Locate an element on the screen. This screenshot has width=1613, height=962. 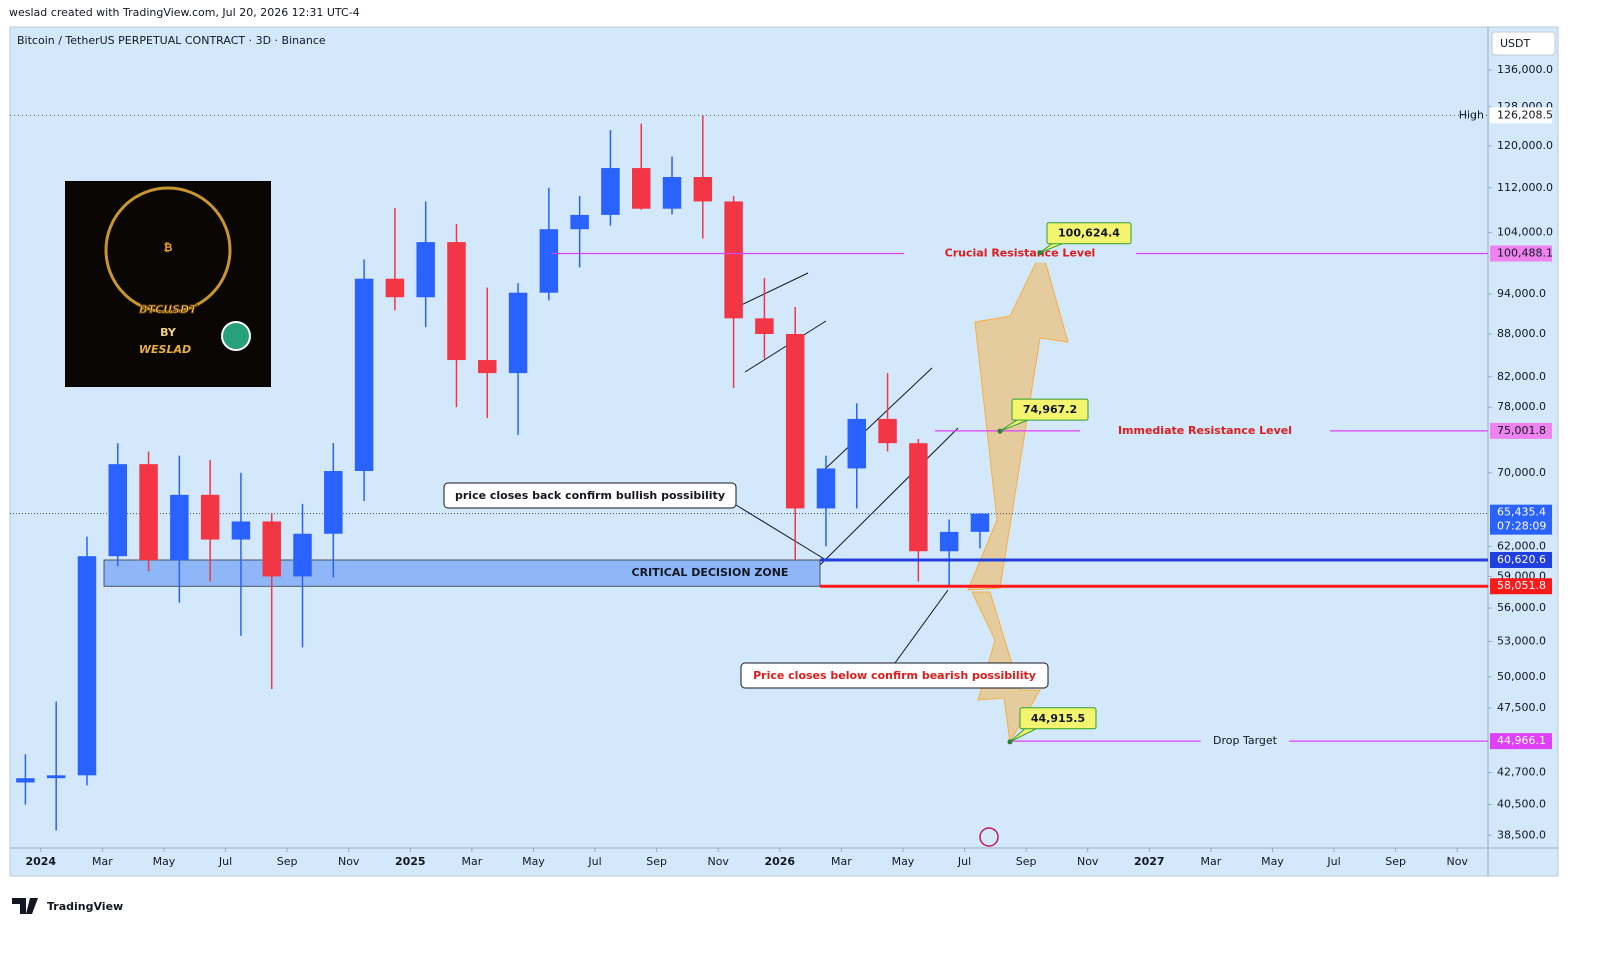
high-price-box is located at coordinates (1521, 115).